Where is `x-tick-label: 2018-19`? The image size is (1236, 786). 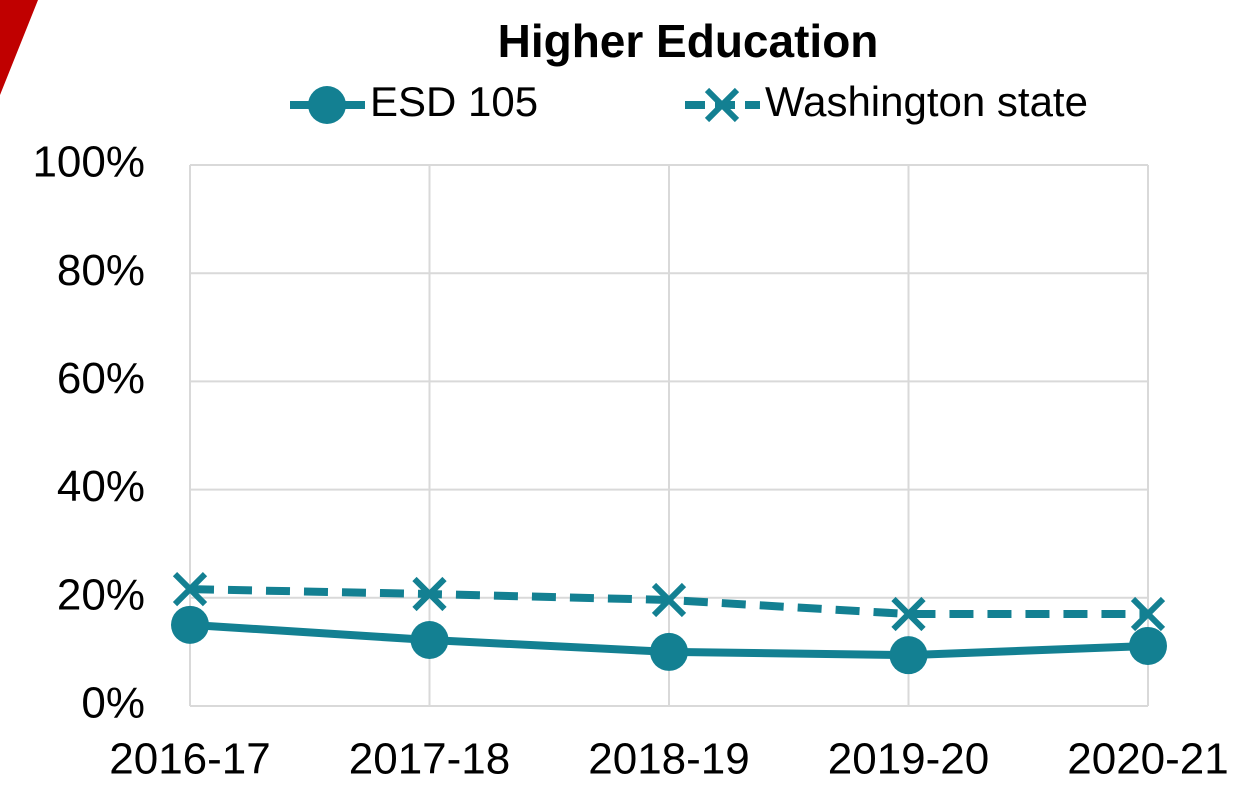
x-tick-label: 2018-19 is located at coordinates (668, 759).